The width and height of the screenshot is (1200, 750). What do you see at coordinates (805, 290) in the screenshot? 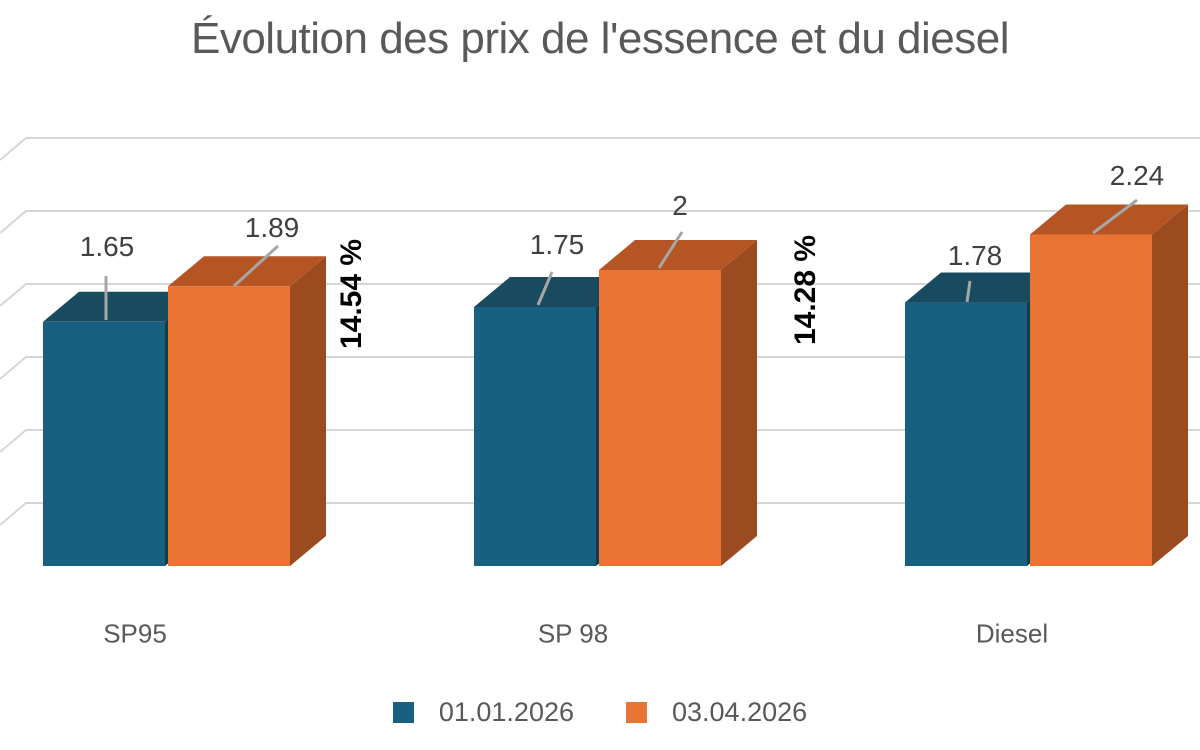
I see `percent-change-label: 14.28 %` at bounding box center [805, 290].